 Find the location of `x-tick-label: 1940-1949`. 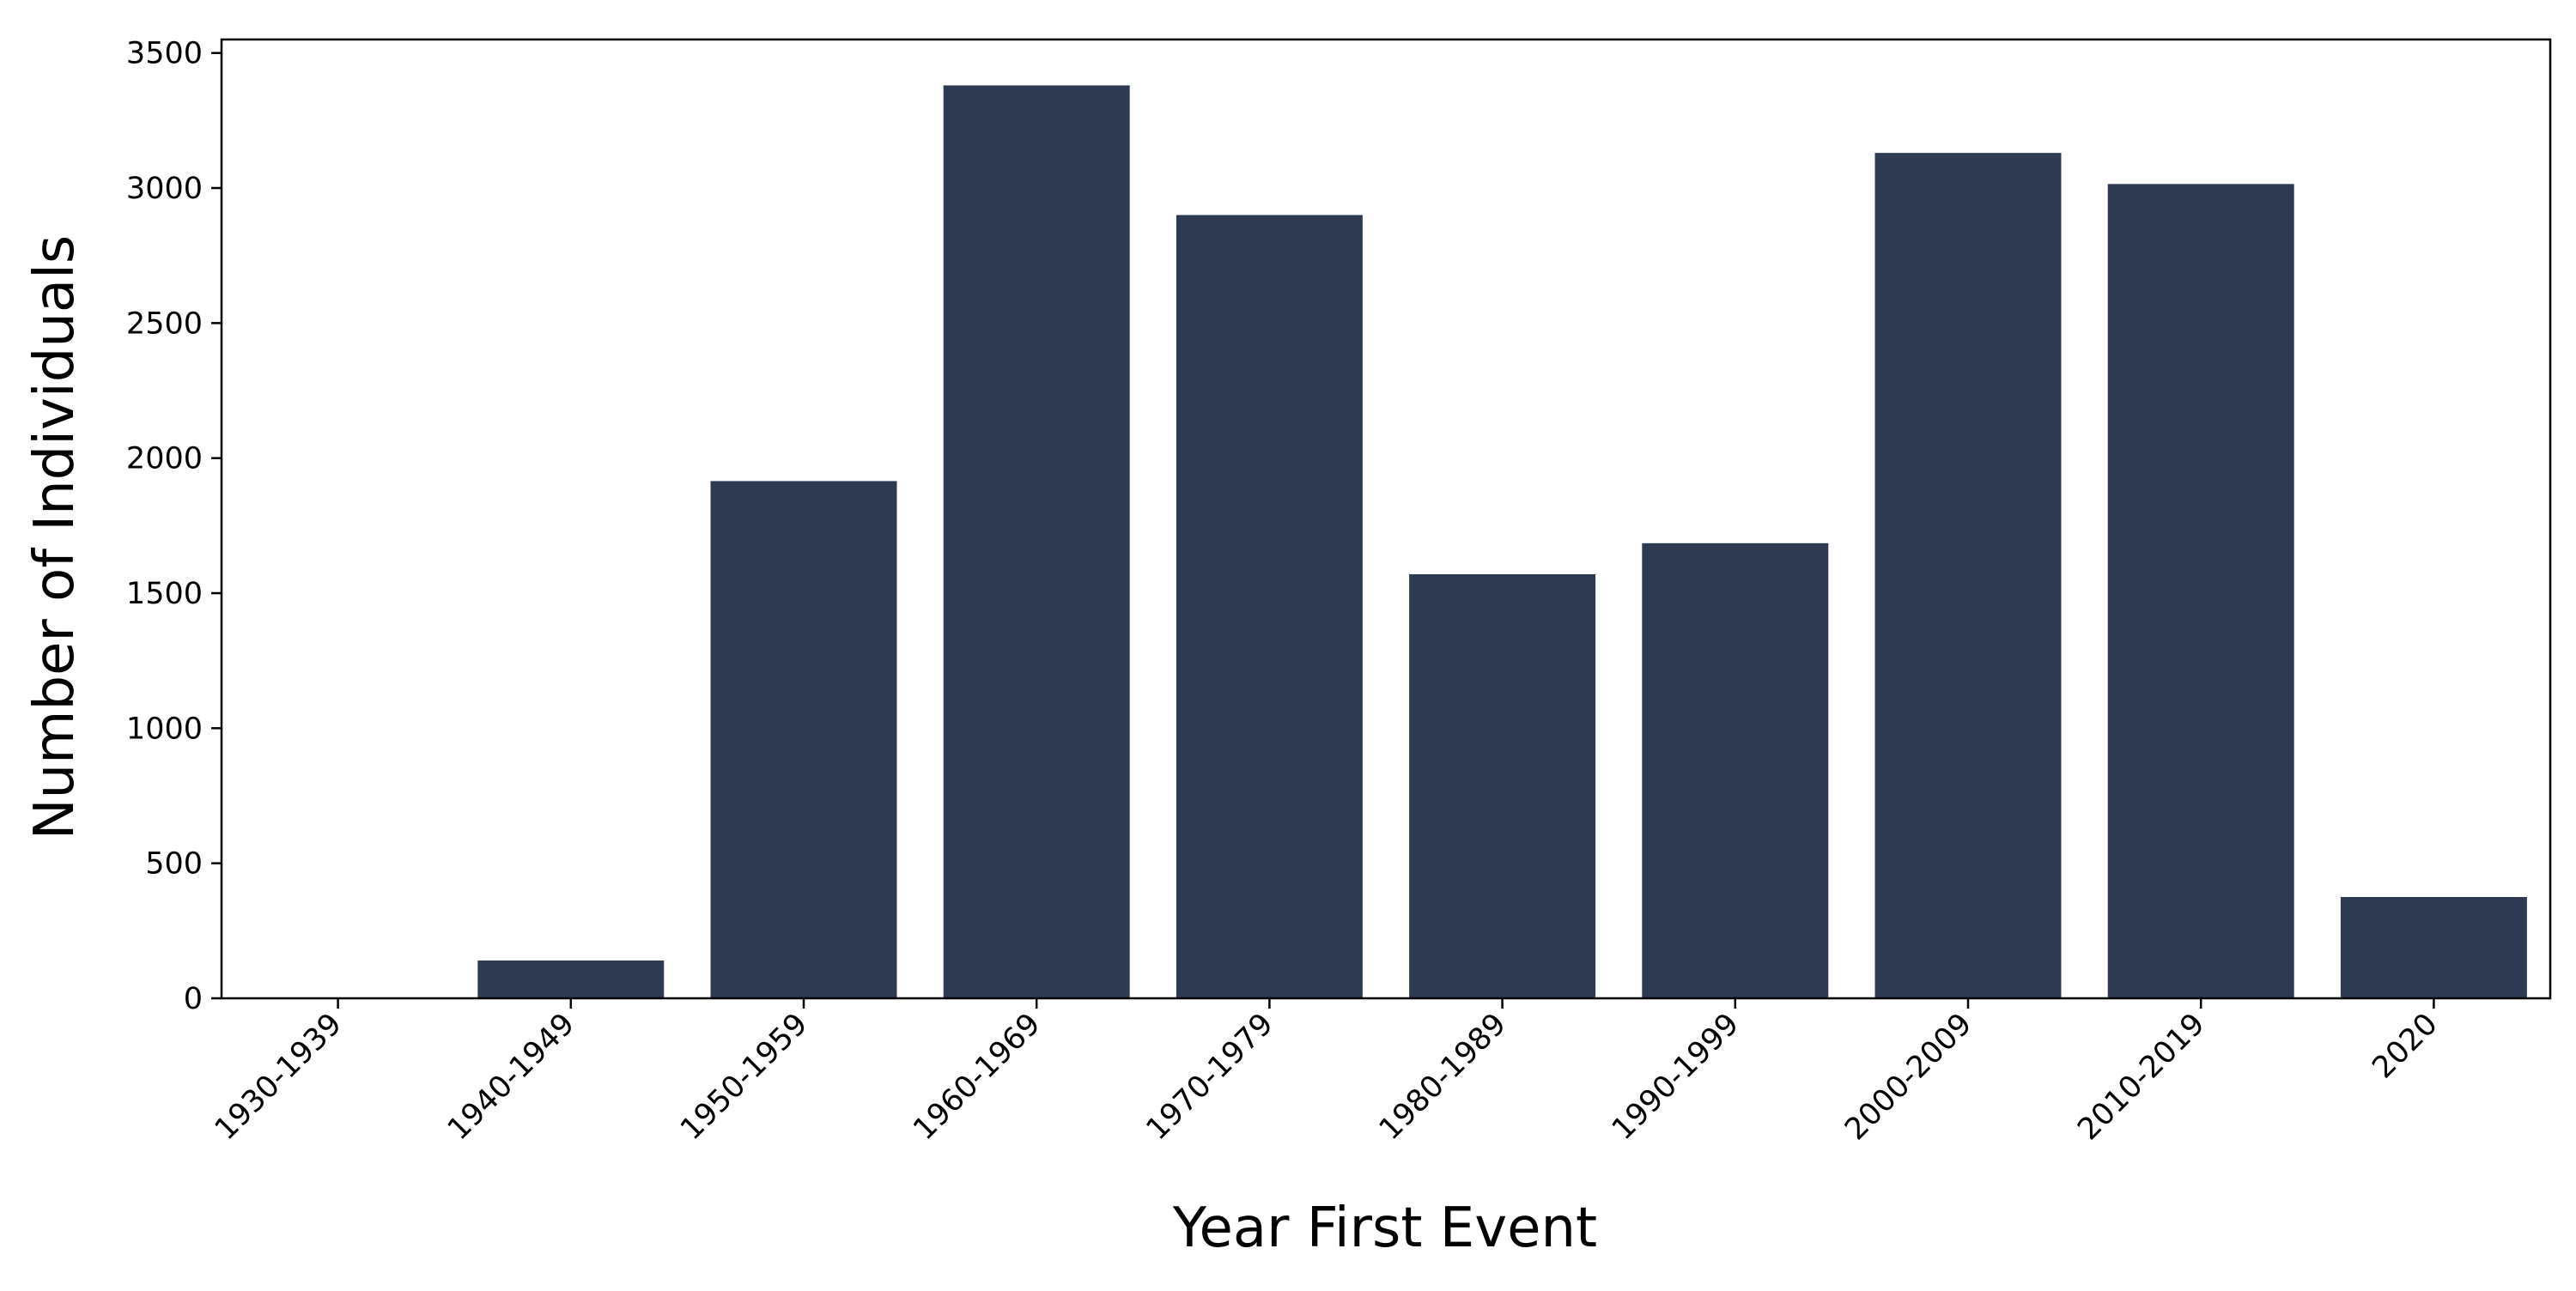

x-tick-label: 1940-1949 is located at coordinates (511, 1077).